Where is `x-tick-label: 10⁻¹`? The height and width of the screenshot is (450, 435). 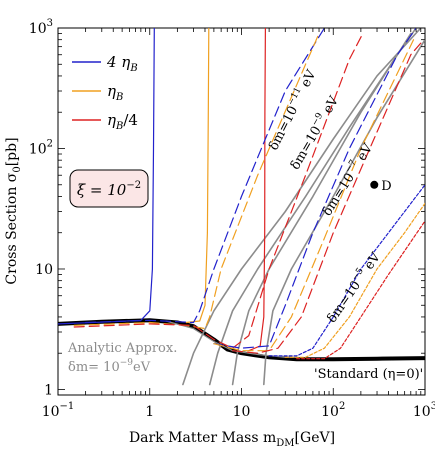
x-tick-label: 10⁻¹ is located at coordinates (58, 410).